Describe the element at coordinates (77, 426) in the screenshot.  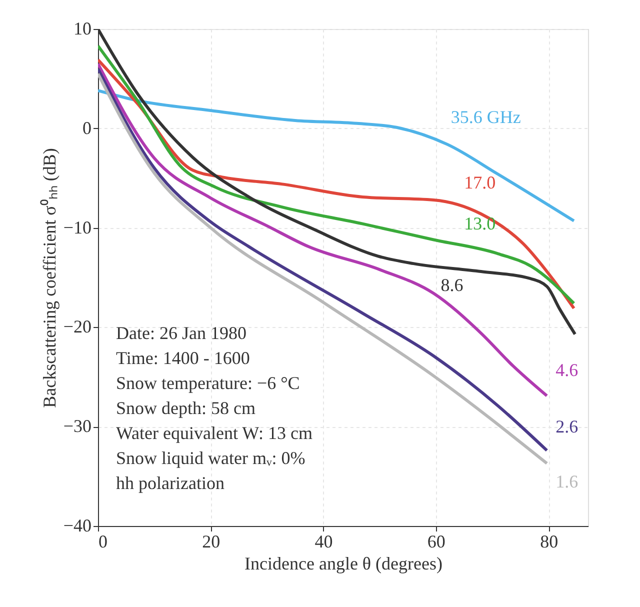
I see `y-tick-label: −30` at that location.